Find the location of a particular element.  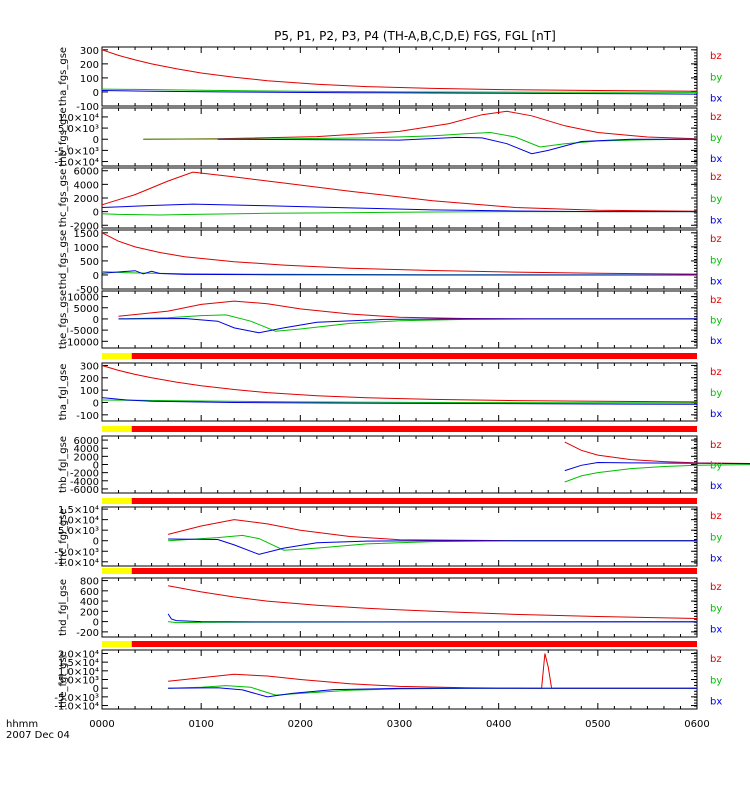

y-tick-label: 800 is located at coordinates (89, 582).